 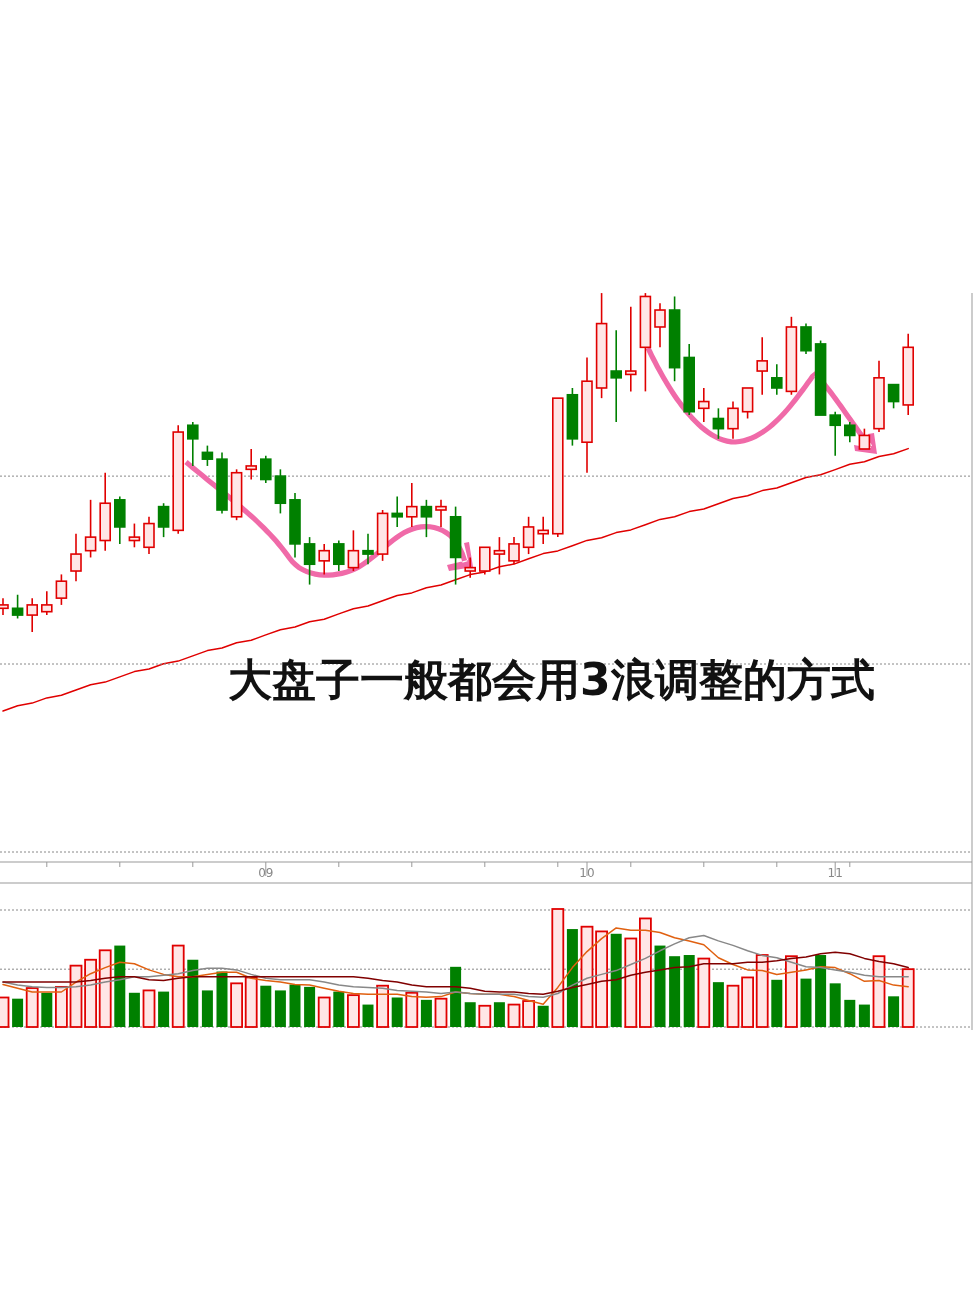 What do you see at coordinates (551, 679) in the screenshot?
I see `annotation: 大盘子一般都会用3浪调整的方式` at bounding box center [551, 679].